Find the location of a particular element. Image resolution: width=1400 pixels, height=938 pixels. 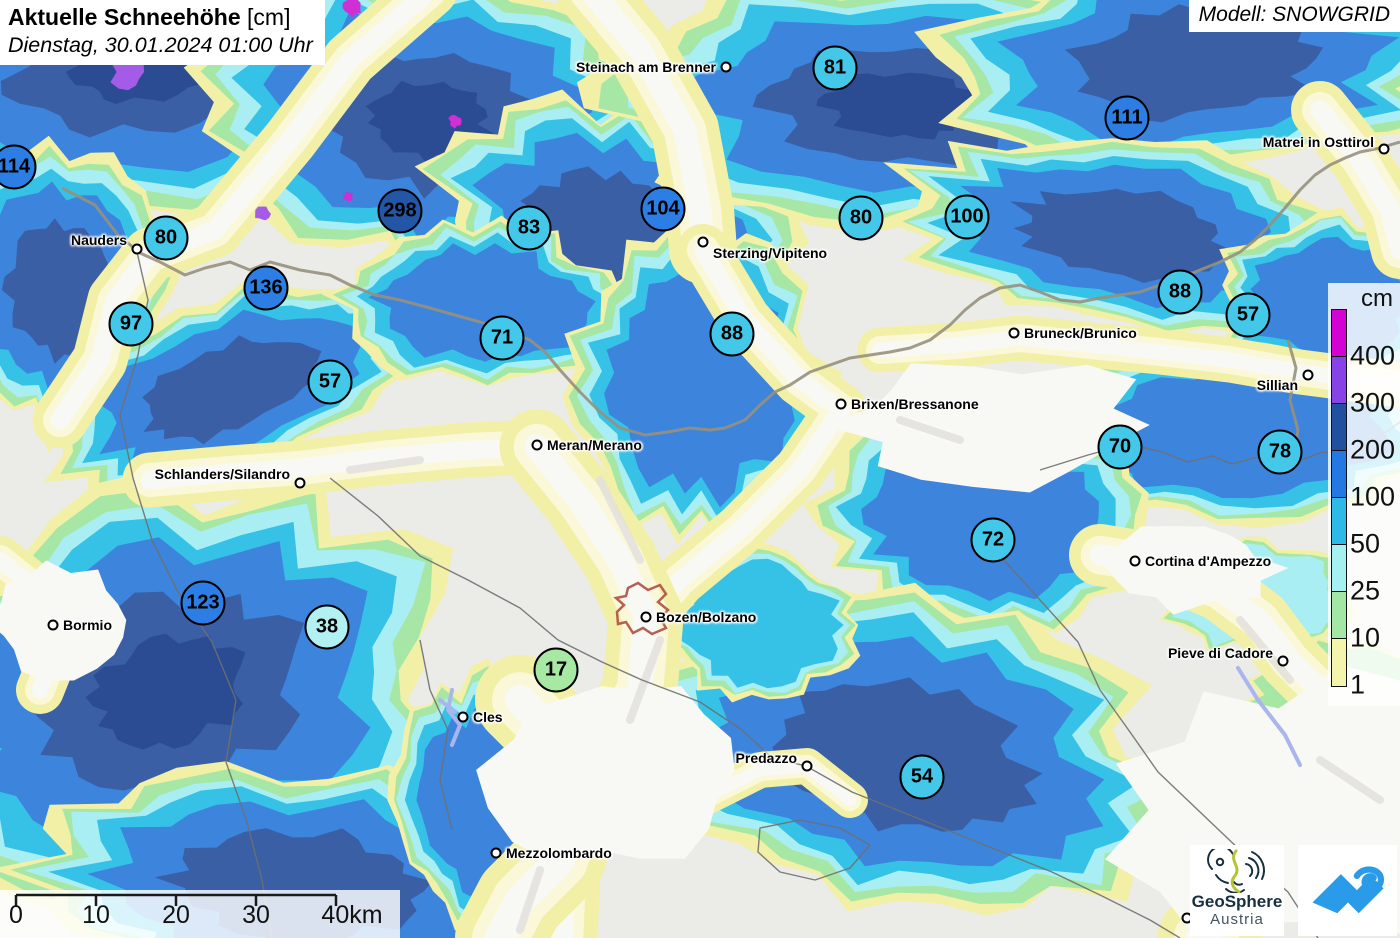

scale-bar-label: 20 is located at coordinates (176, 915).